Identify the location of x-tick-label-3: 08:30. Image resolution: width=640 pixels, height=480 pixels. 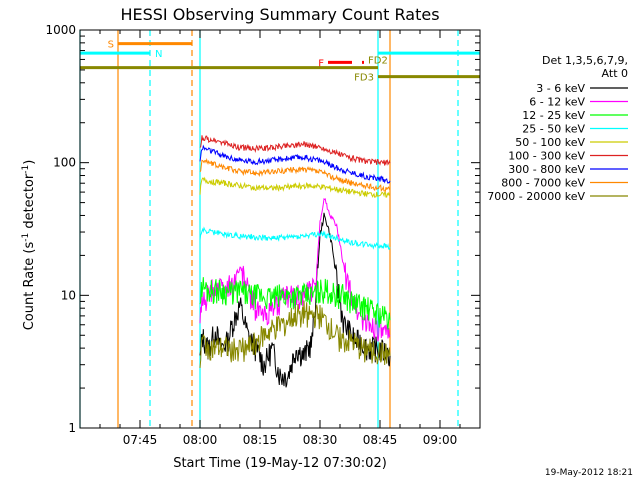
(320, 440).